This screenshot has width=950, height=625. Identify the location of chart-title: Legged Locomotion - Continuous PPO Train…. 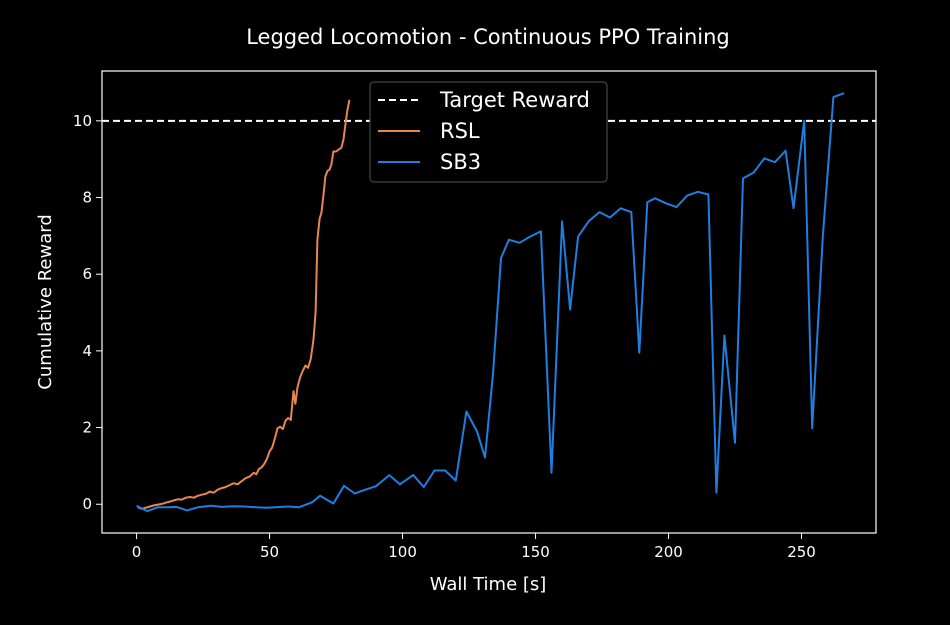
(488, 37).